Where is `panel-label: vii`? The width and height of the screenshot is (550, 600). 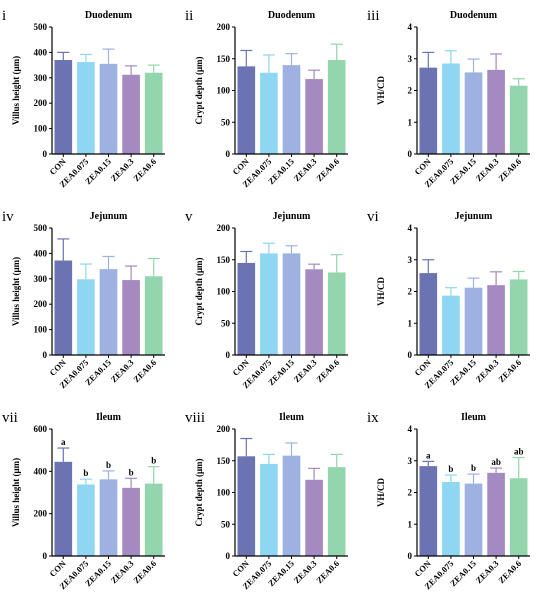 panel-label: vii is located at coordinates (10, 418).